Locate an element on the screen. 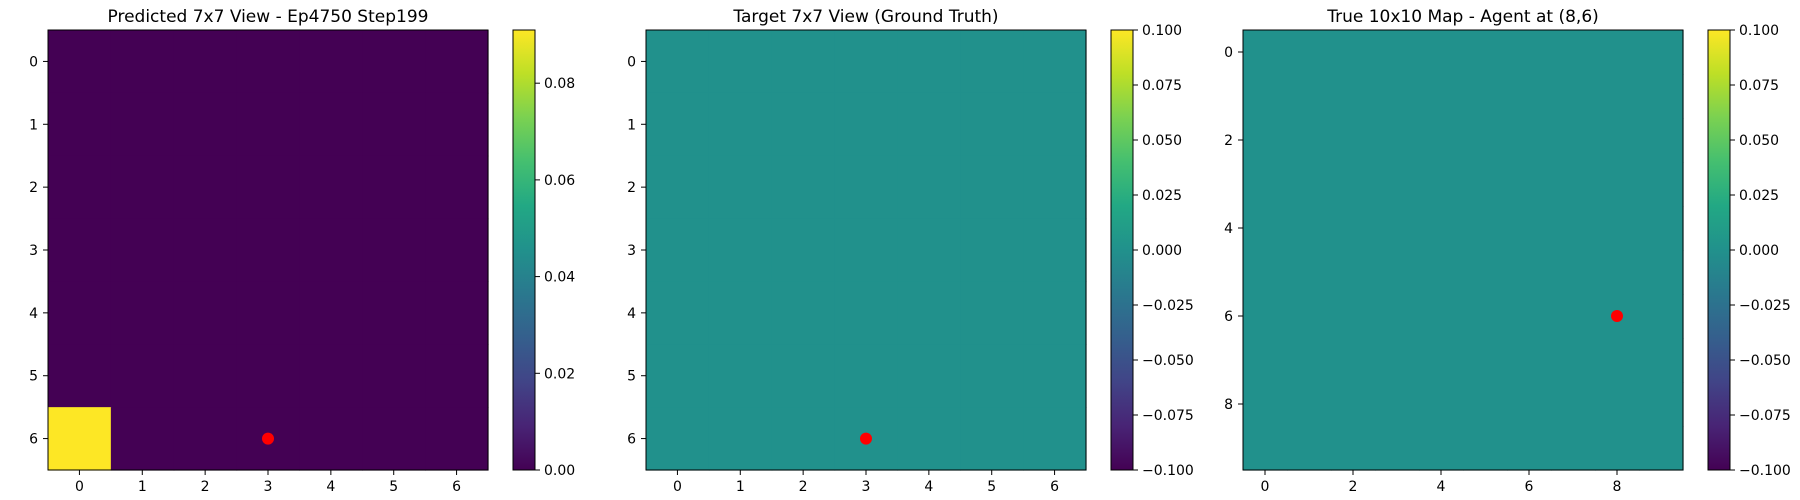 This screenshot has width=1800, height=500. x-tick-label: 2 is located at coordinates (205, 487).